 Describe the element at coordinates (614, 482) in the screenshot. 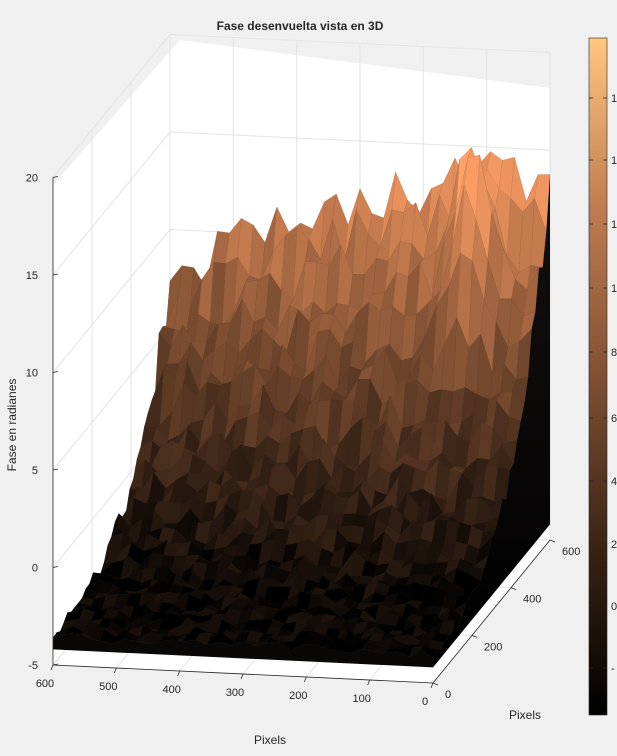

I see `colorbar-tick-label: 4` at that location.